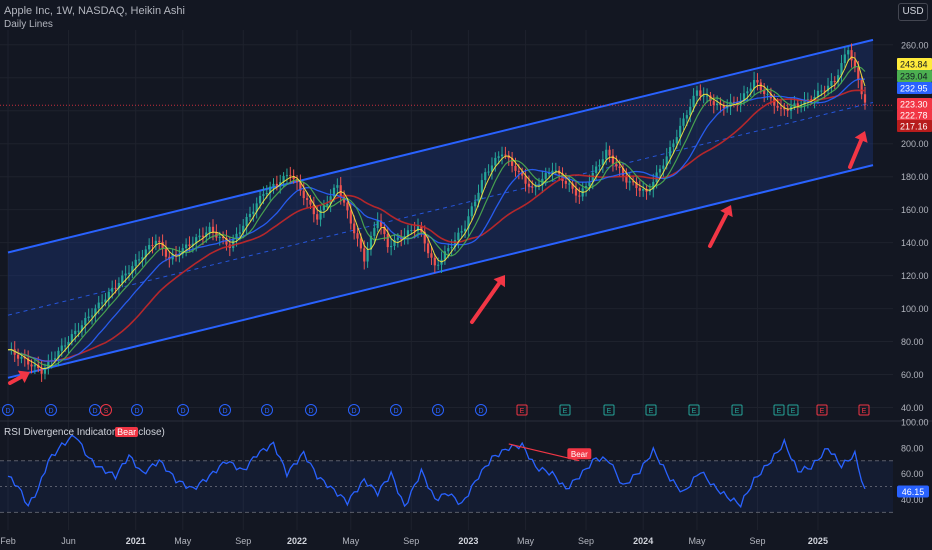 This screenshot has height=550, width=932. I want to click on price-tick-label: 180.00, so click(915, 177).